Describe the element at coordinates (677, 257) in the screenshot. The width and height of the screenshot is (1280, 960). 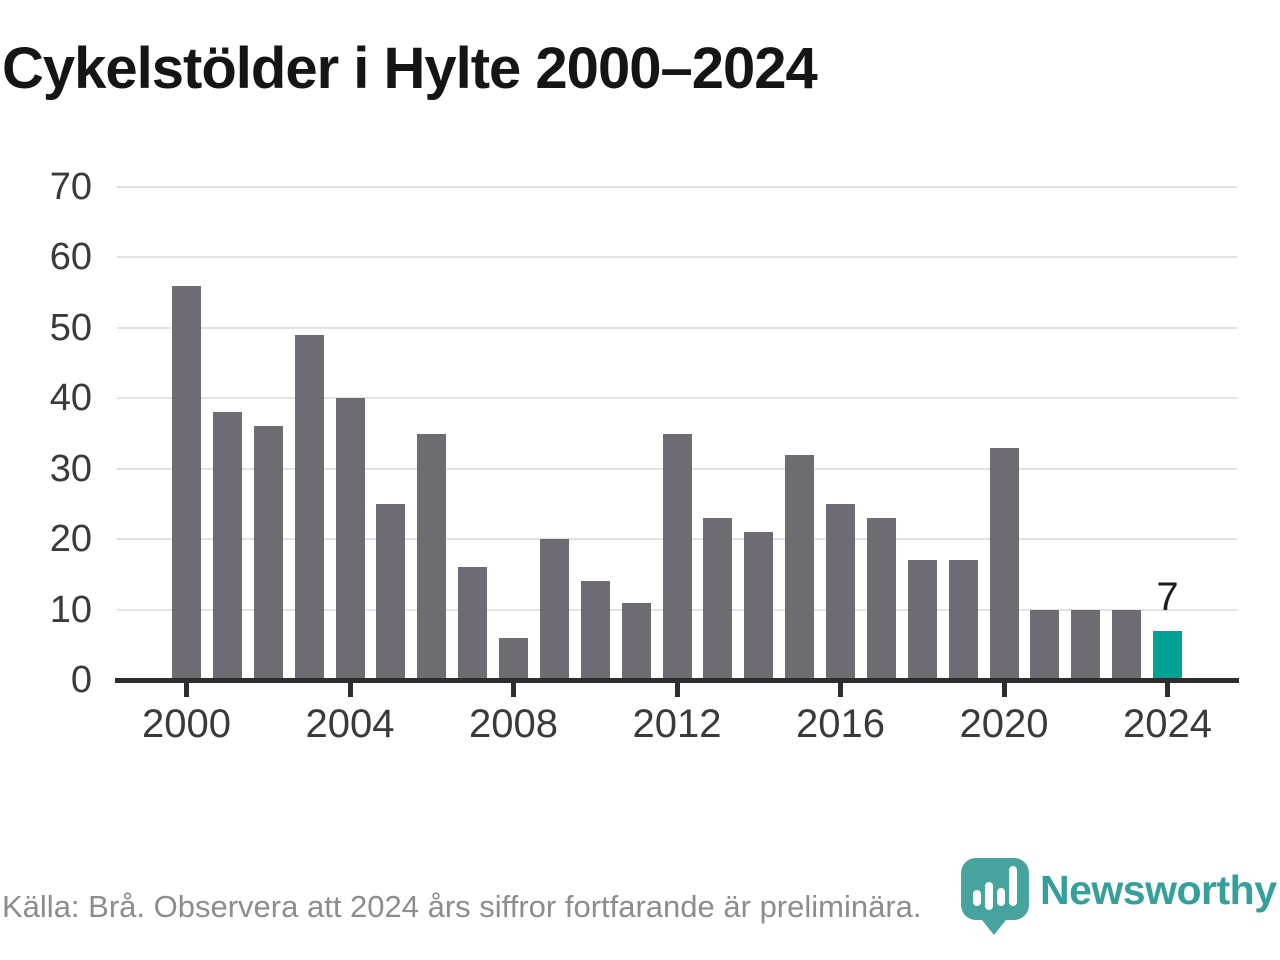
I see `gridline-y60` at that location.